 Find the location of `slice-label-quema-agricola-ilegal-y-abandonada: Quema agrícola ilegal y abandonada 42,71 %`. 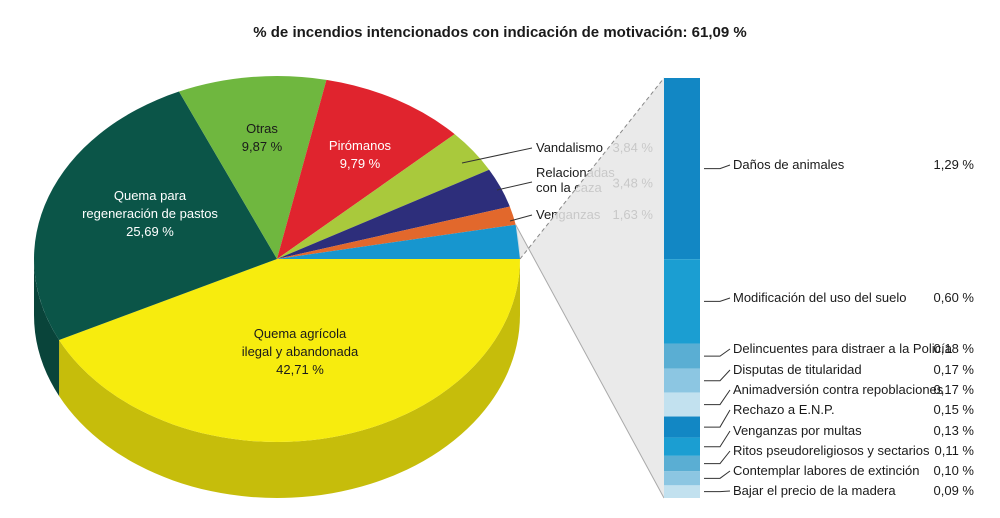

slice-label-quema-agricola-ilegal-y-abandonada: Quema agrícola ilegal y abandonada 42,71 % is located at coordinates (300, 351).